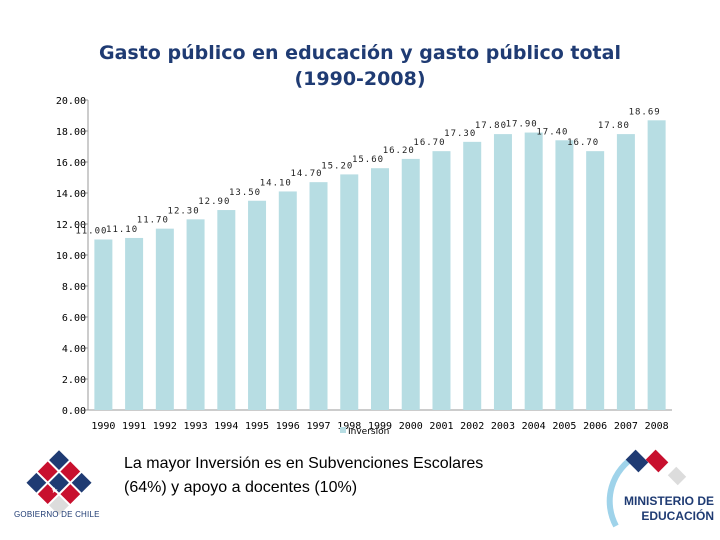 This screenshot has width=720, height=540. I want to click on data-label-1999: 15.60, so click(368, 160).